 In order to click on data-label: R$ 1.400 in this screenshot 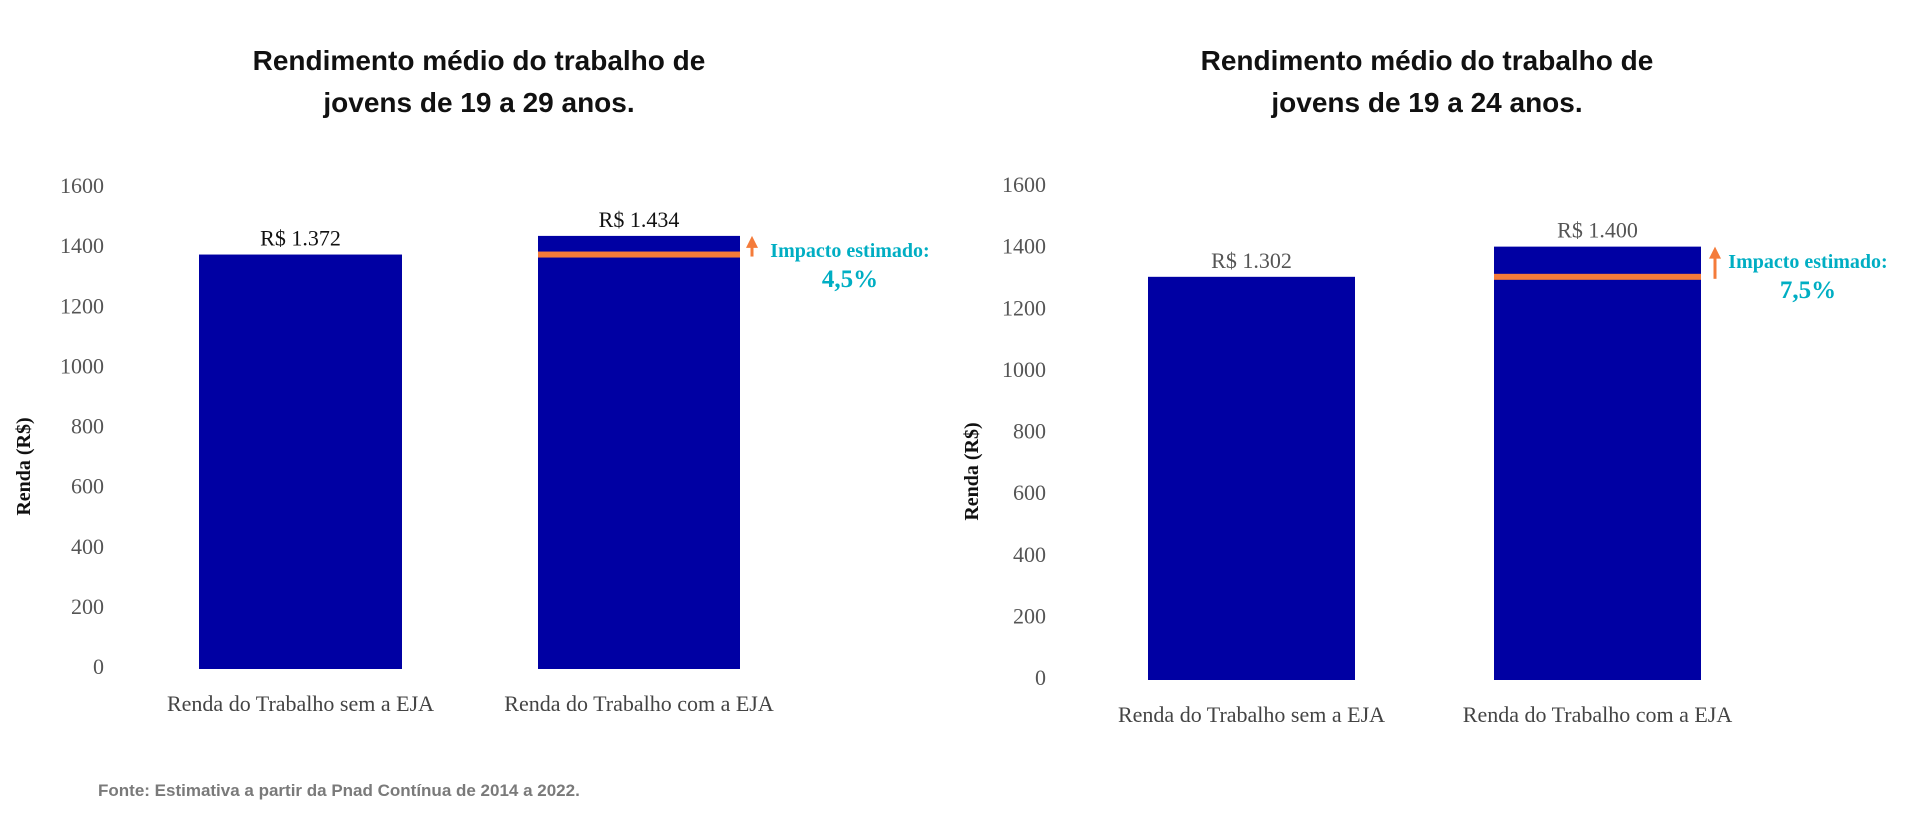, I will do `click(1597, 230)`.